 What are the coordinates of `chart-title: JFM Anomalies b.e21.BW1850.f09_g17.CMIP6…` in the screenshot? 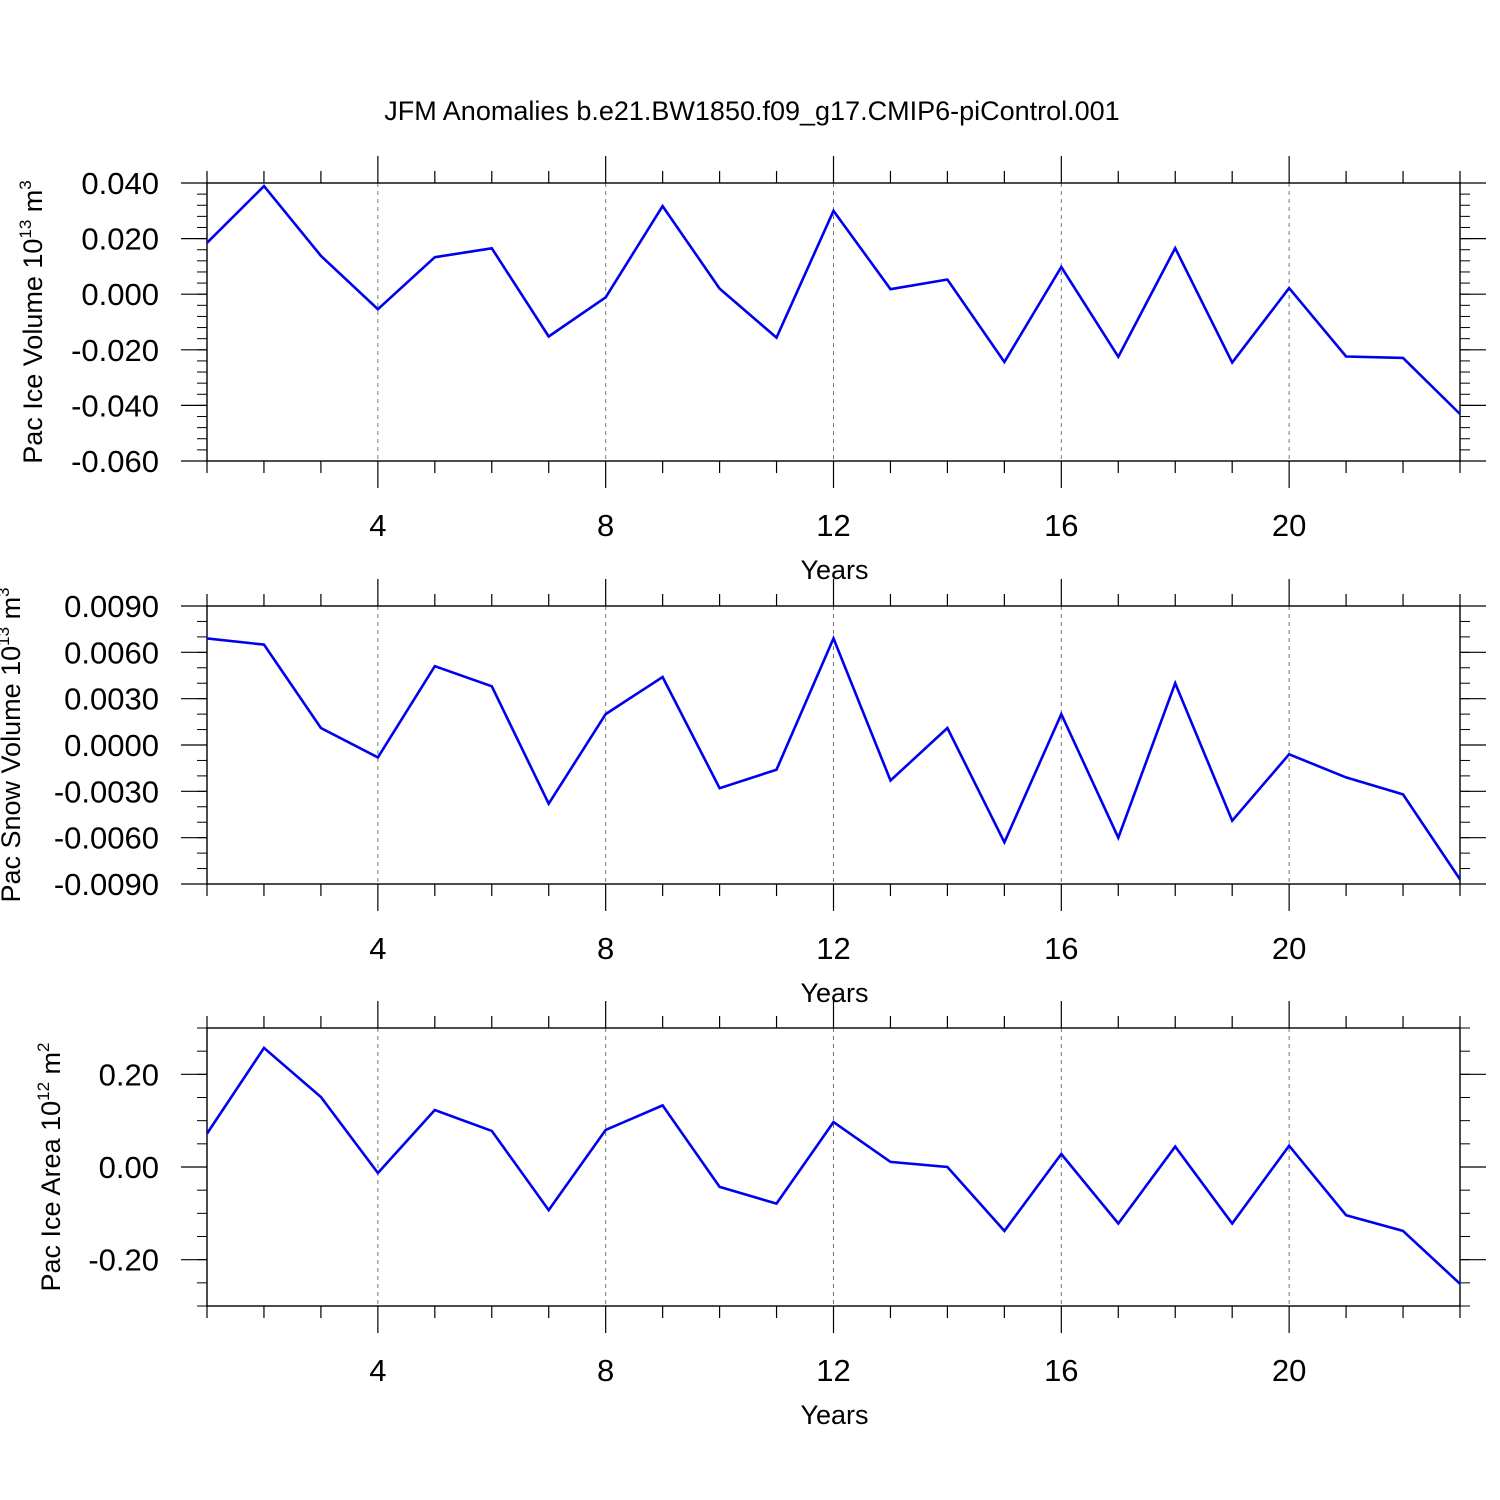 It's located at (751, 111).